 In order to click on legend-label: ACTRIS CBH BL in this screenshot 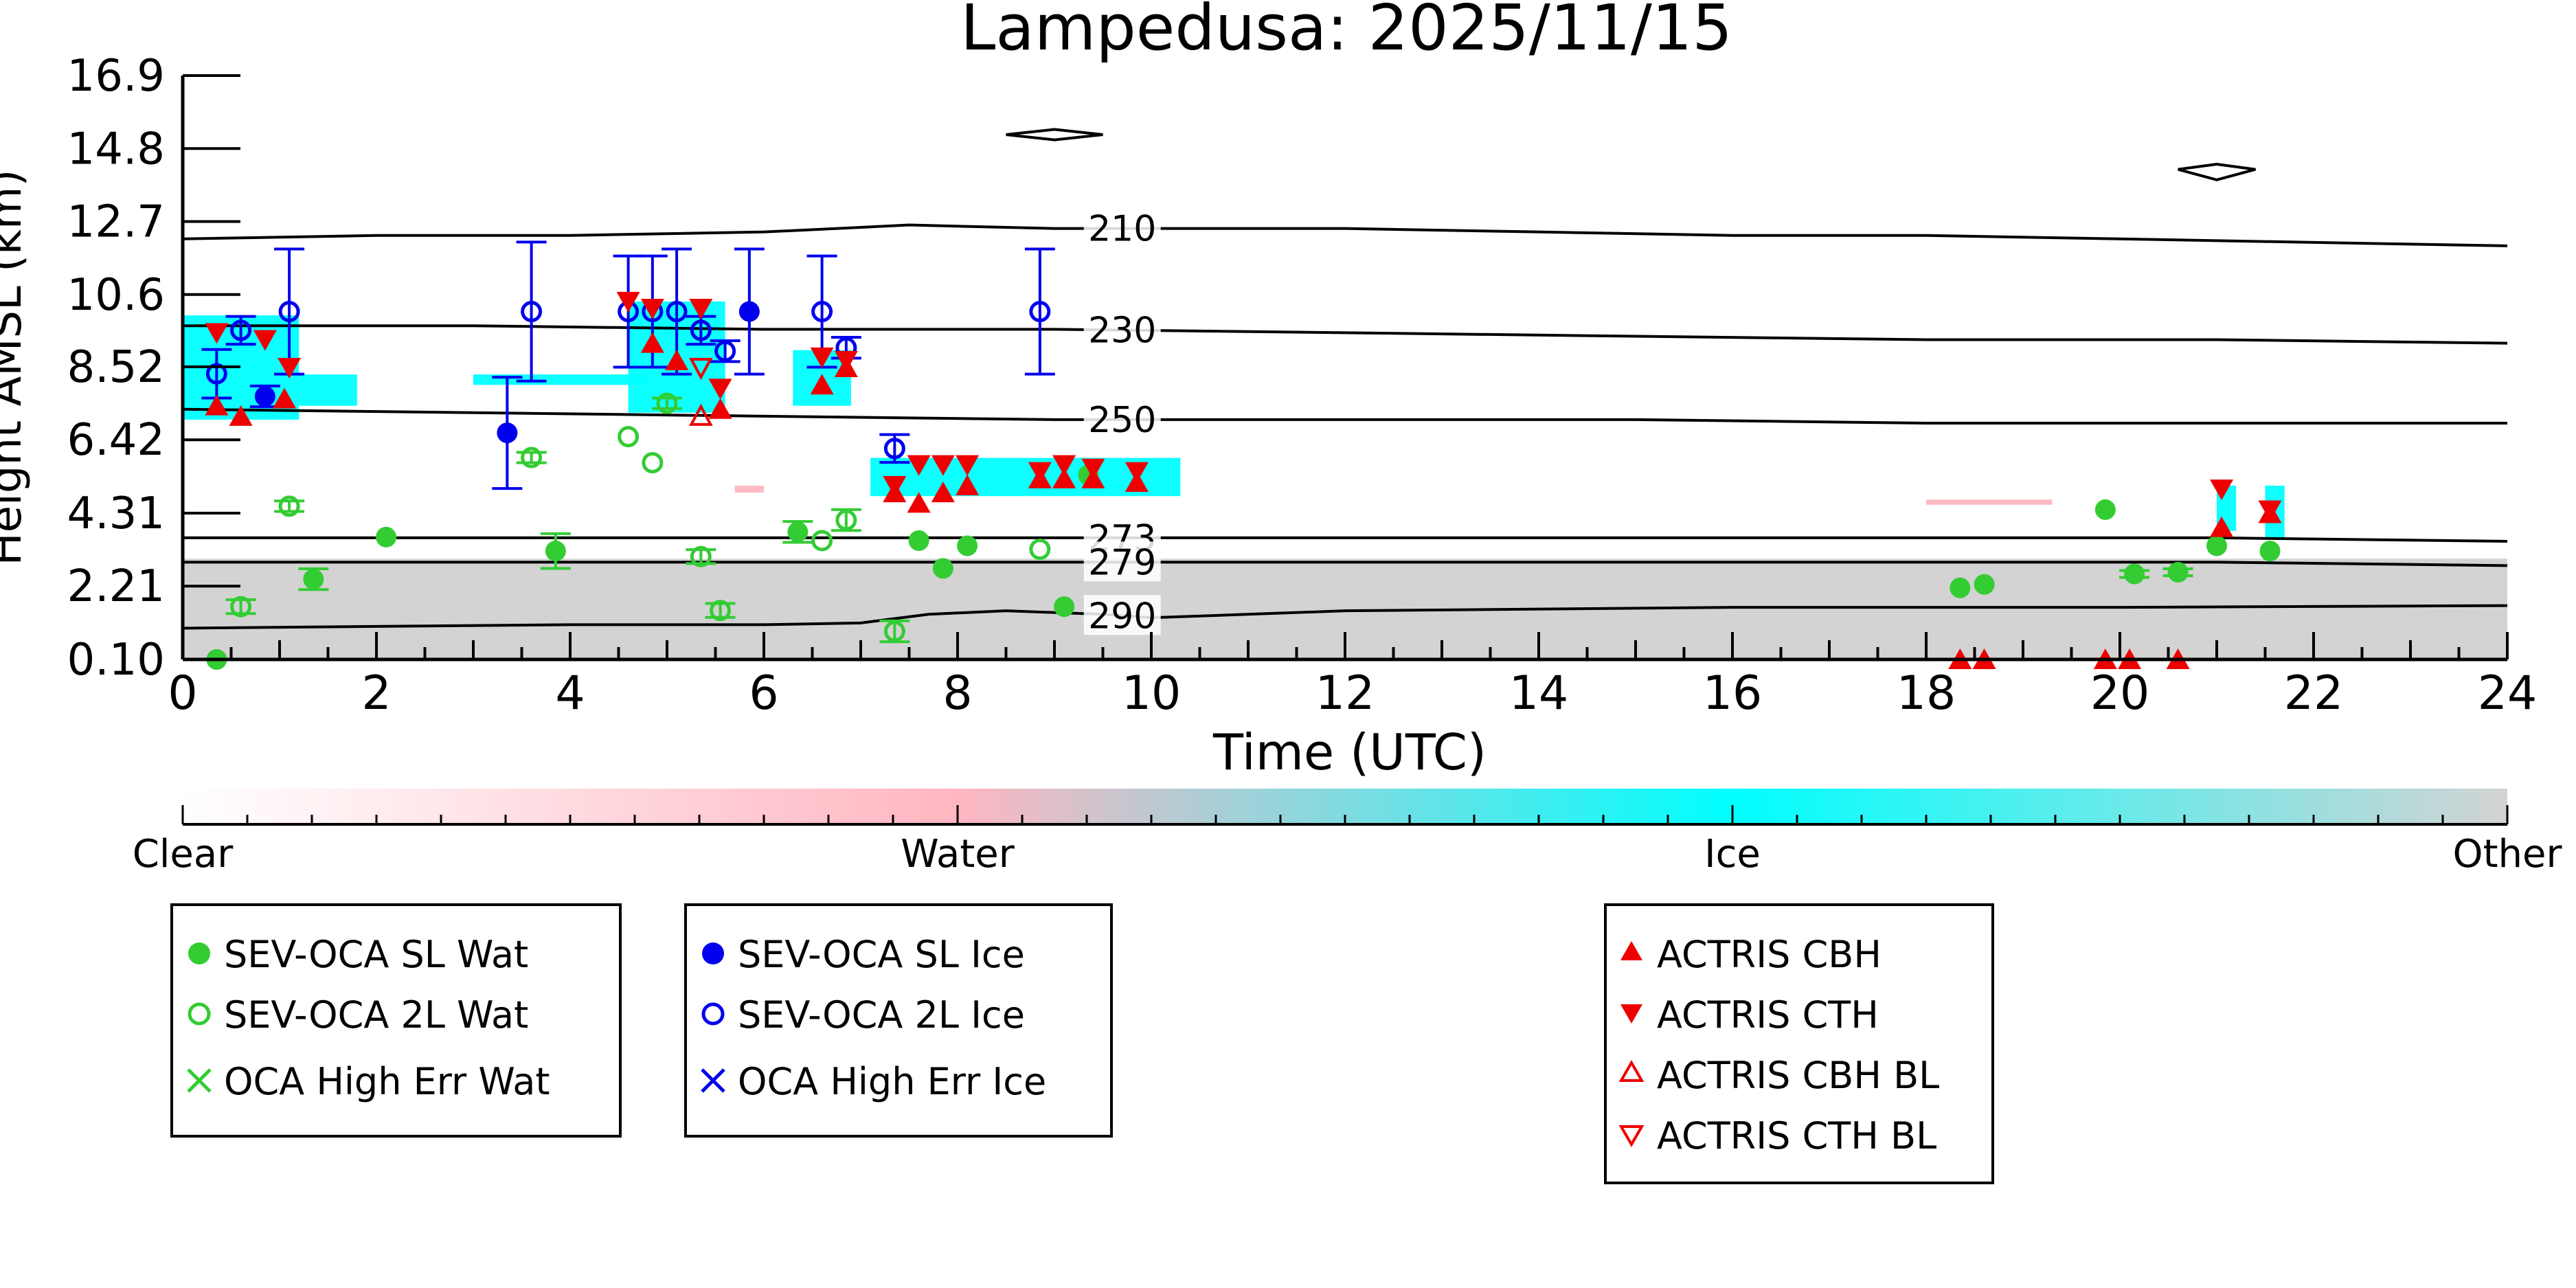, I will do `click(1798, 1075)`.